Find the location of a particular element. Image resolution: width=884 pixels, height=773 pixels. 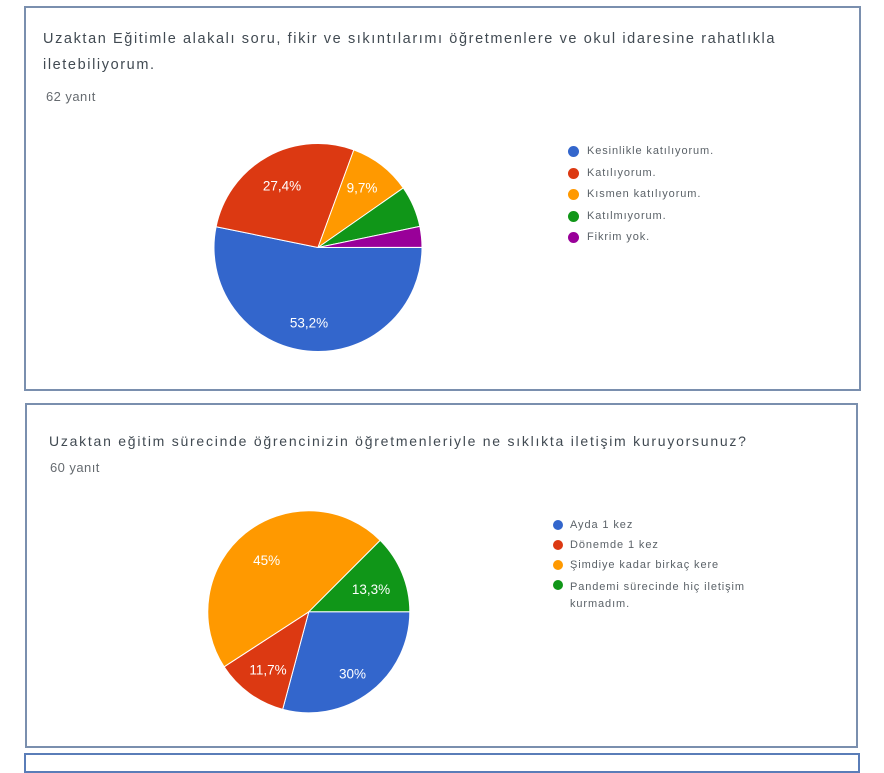

svg-text: 27,4% is located at coordinates (282, 186).